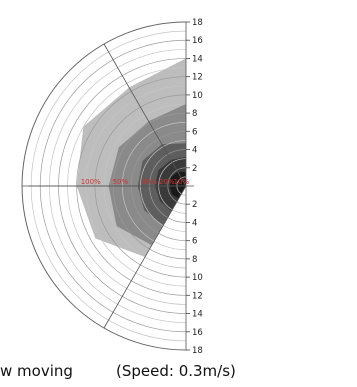  What do you see at coordinates (197, 333) in the screenshot?
I see `tick-label-lower: 16` at bounding box center [197, 333].